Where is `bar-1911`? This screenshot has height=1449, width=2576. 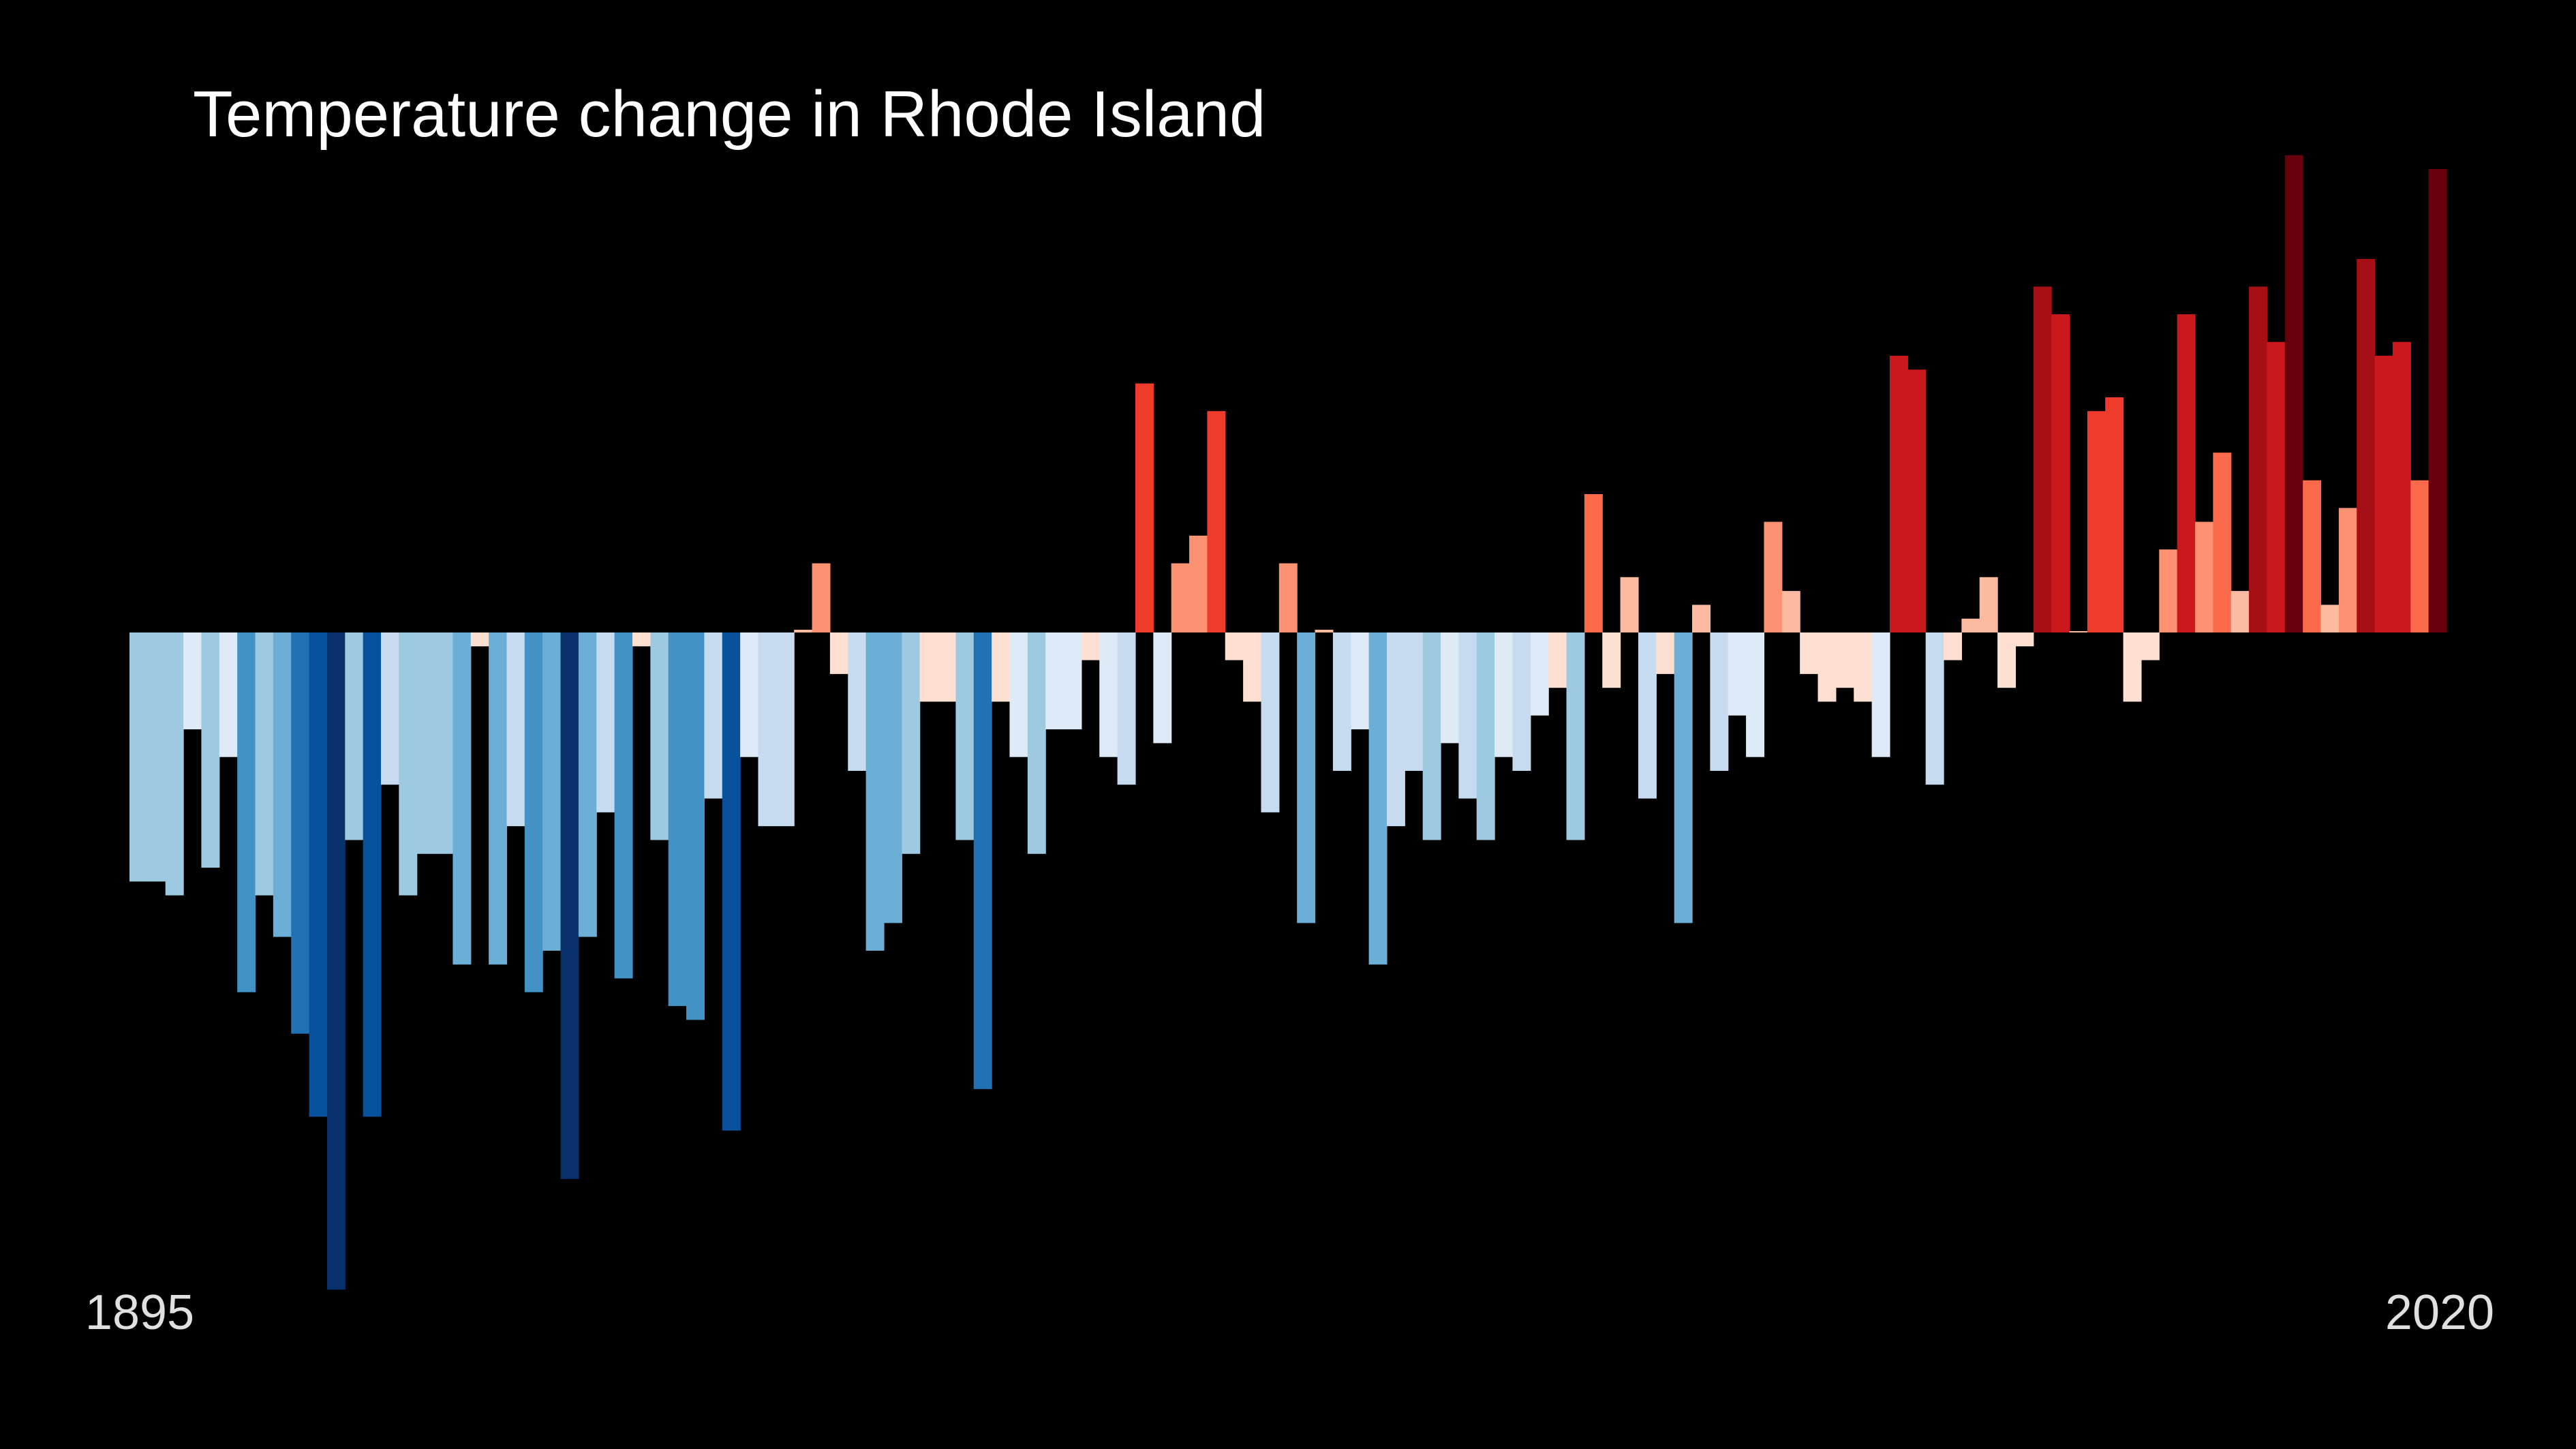 bar-1911 is located at coordinates (425, 743).